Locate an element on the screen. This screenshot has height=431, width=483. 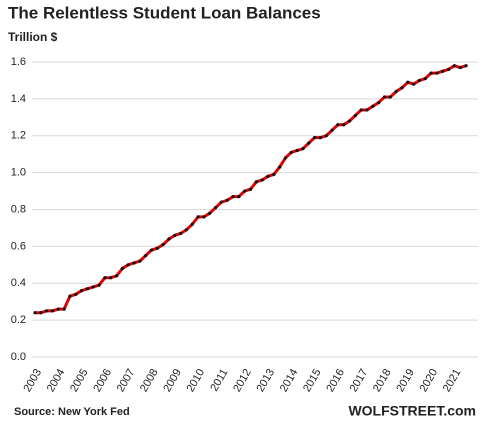
x-tick-label: 2011 is located at coordinates (219, 380).